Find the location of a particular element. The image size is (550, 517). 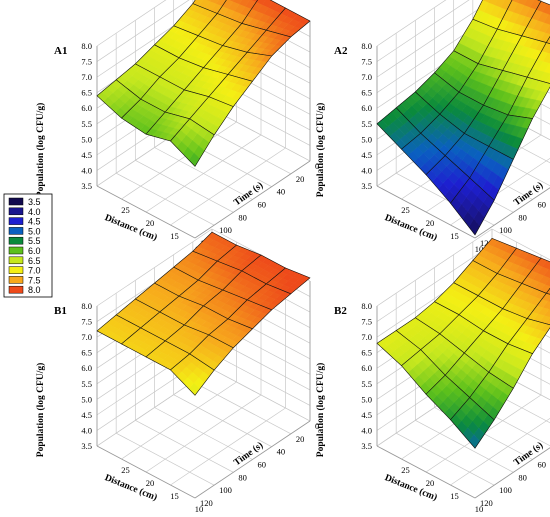

legend-label: 8.0 is located at coordinates (34, 290).